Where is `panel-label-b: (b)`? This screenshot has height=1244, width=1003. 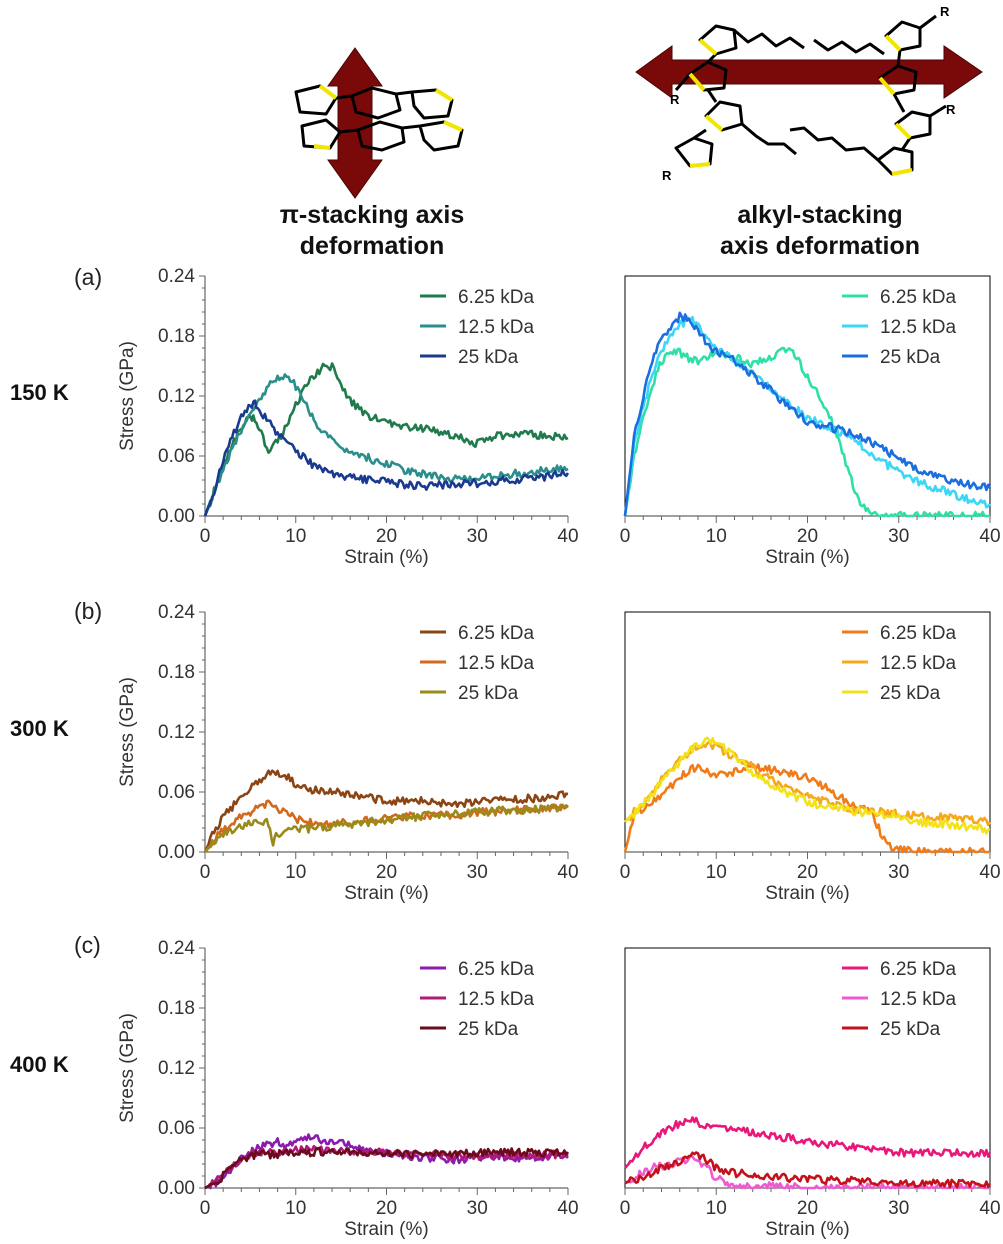
panel-label-b: (b) is located at coordinates (88, 611).